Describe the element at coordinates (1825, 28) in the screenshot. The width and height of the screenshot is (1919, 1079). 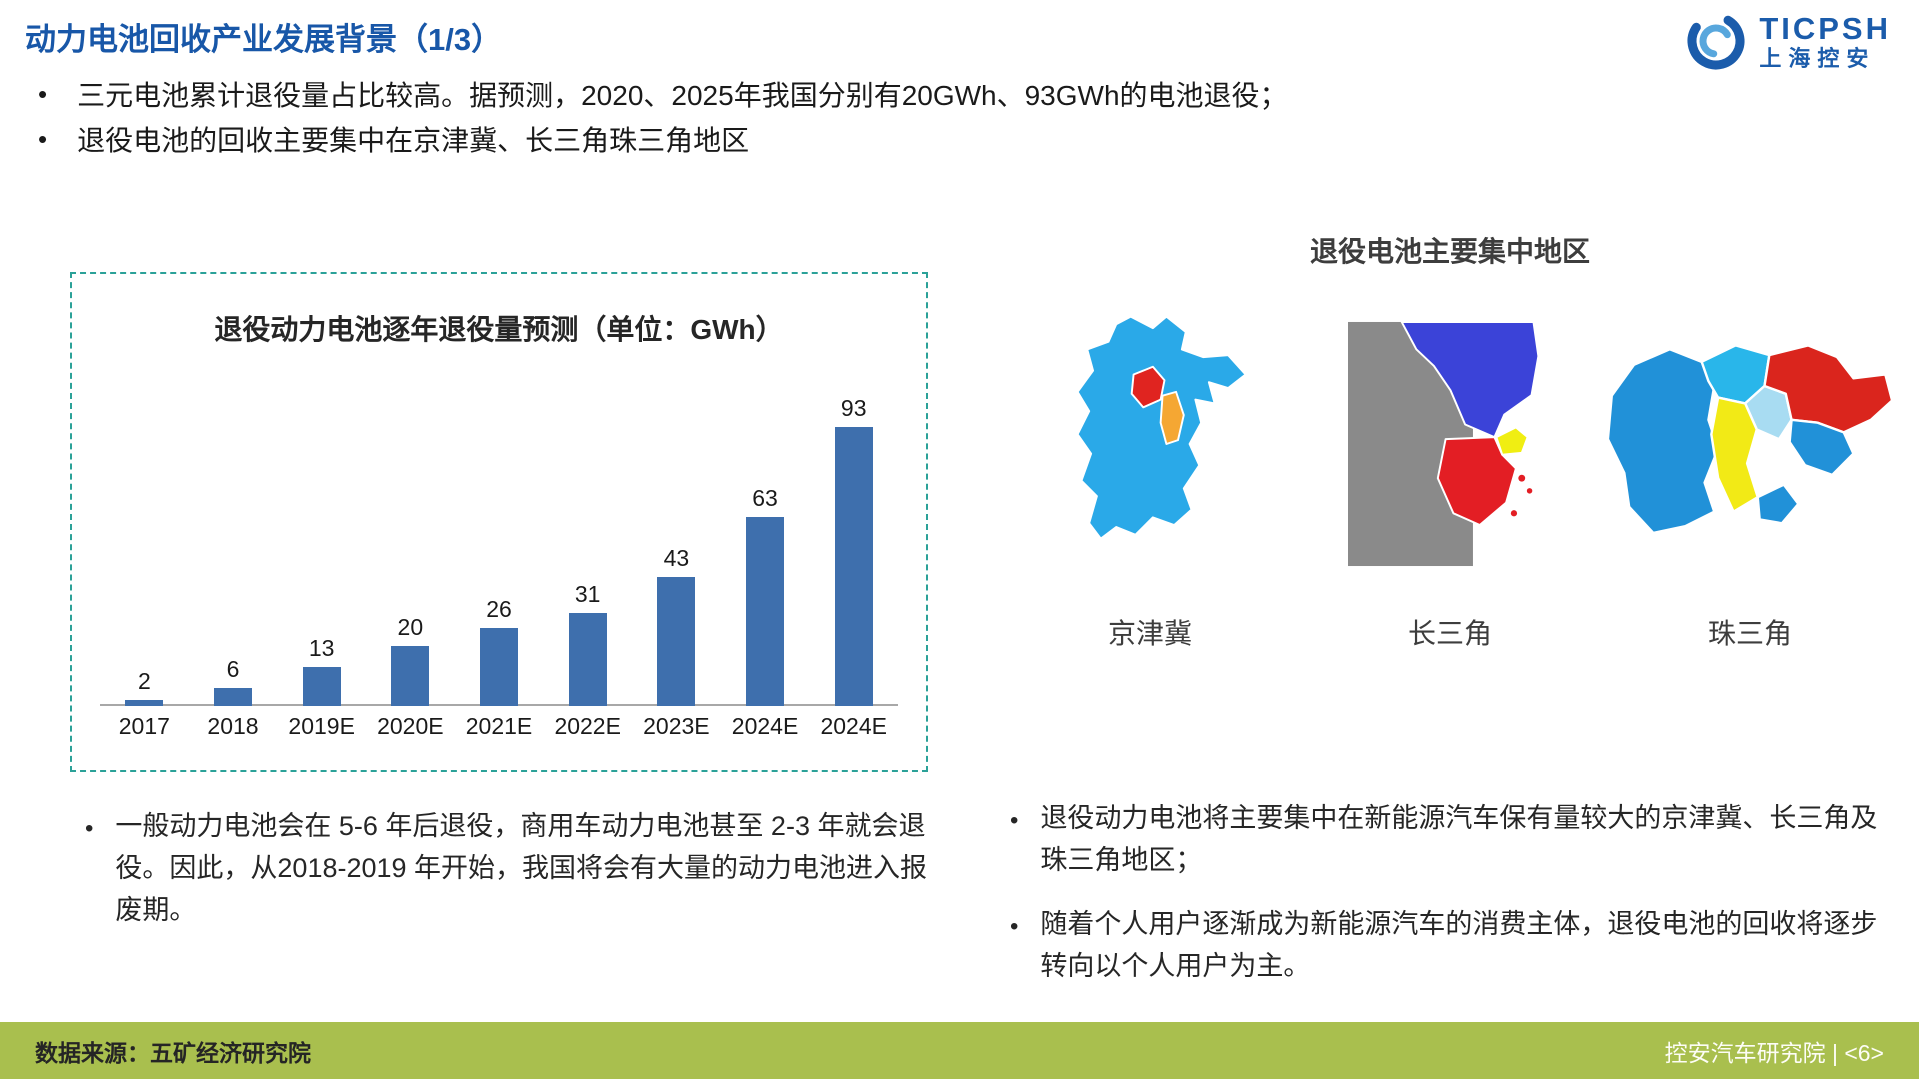
I see `logo-brand: TICPSH` at that location.